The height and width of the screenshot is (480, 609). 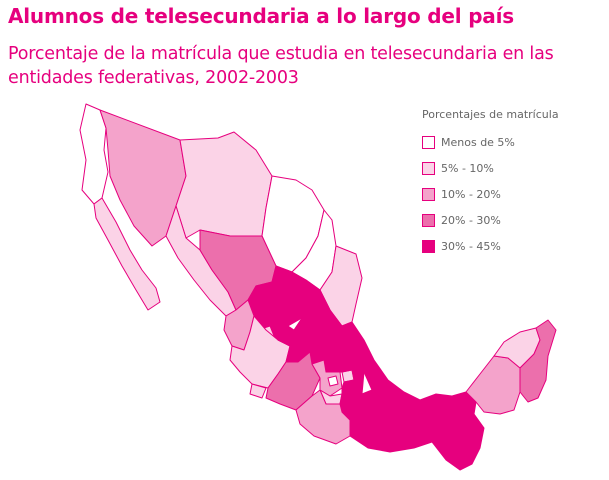 What do you see at coordinates (512, 220) in the screenshot?
I see `legend-item: 20% - 30%` at bounding box center [512, 220].